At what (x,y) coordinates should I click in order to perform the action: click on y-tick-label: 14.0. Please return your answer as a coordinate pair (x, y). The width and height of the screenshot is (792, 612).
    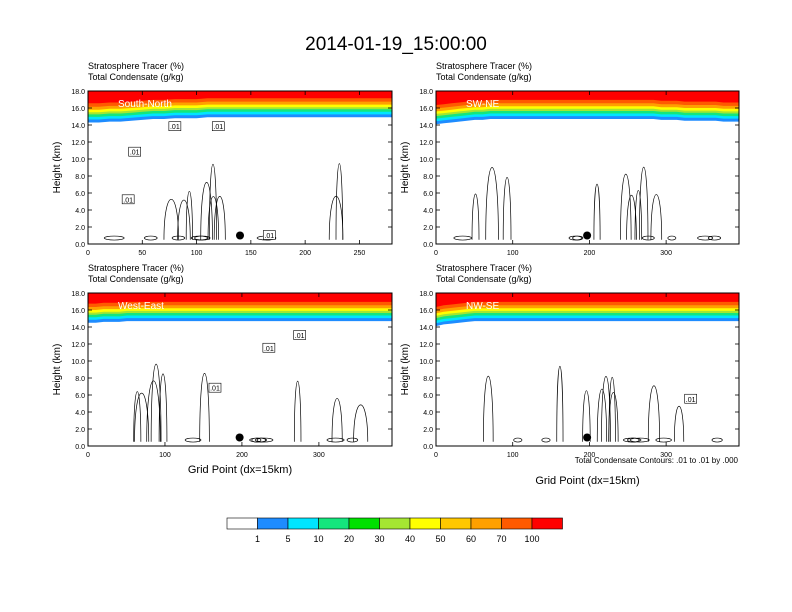
    Looking at the image, I should click on (426, 126).